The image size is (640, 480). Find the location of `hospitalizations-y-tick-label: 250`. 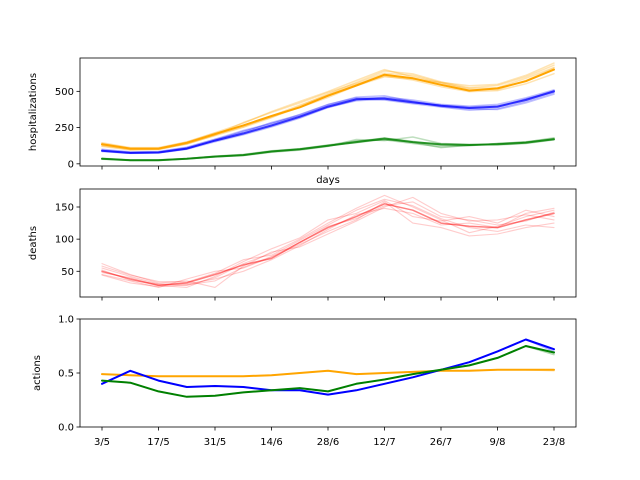

hospitalizations-y-tick-label: 250 is located at coordinates (64, 128).